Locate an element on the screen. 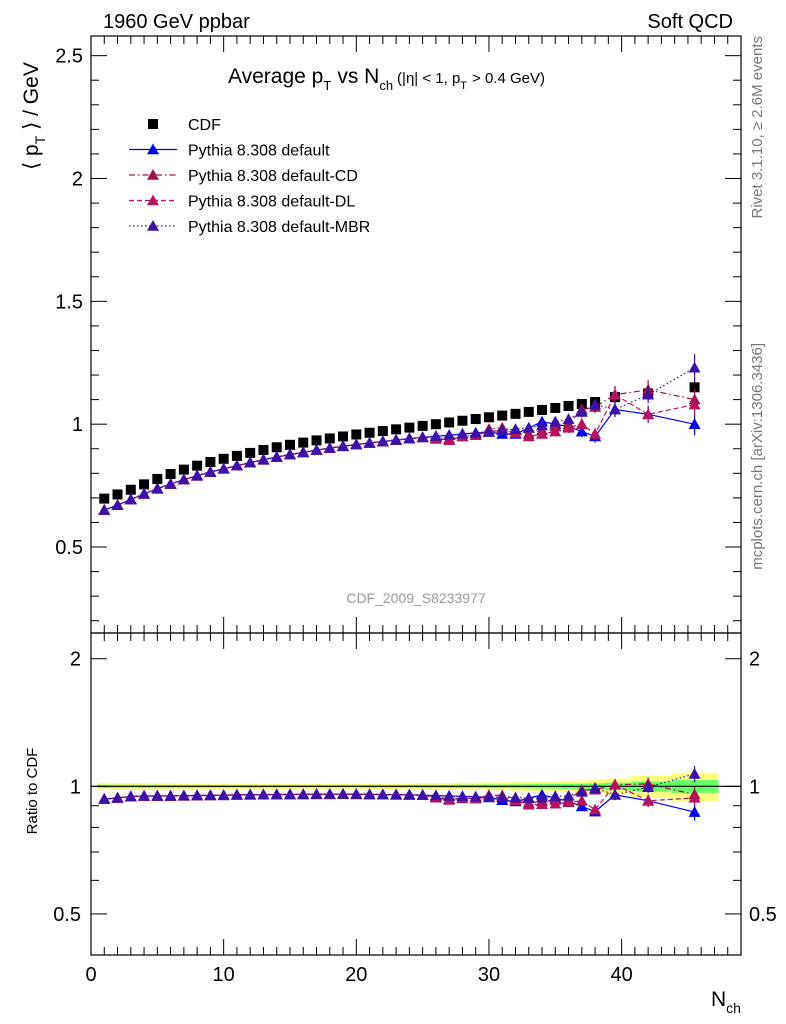 This screenshot has height=1024, width=786. ratio-series-default_mbr is located at coordinates (399, 784).